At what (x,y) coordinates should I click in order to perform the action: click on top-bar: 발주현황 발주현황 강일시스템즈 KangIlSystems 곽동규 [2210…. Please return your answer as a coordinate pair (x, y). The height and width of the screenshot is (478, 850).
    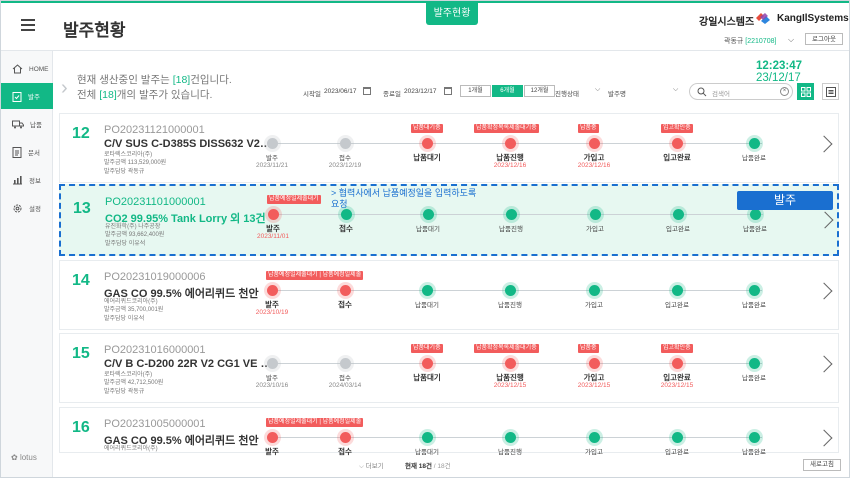
    Looking at the image, I should click on (425, 26).